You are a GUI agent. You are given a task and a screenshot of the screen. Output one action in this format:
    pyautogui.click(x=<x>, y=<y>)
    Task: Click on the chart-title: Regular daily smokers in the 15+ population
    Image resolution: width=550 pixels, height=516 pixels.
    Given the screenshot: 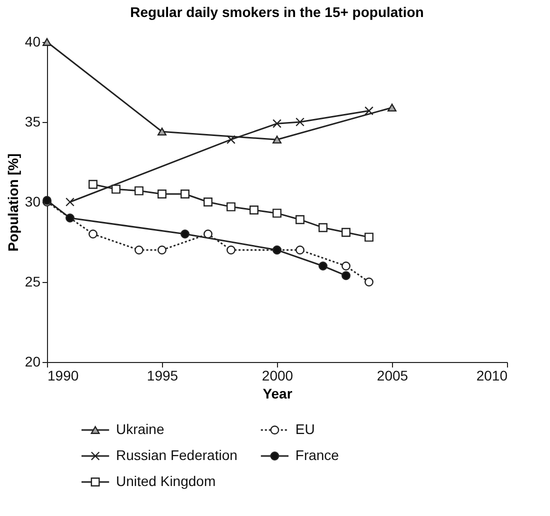 What is the action you would take?
    pyautogui.click(x=277, y=12)
    